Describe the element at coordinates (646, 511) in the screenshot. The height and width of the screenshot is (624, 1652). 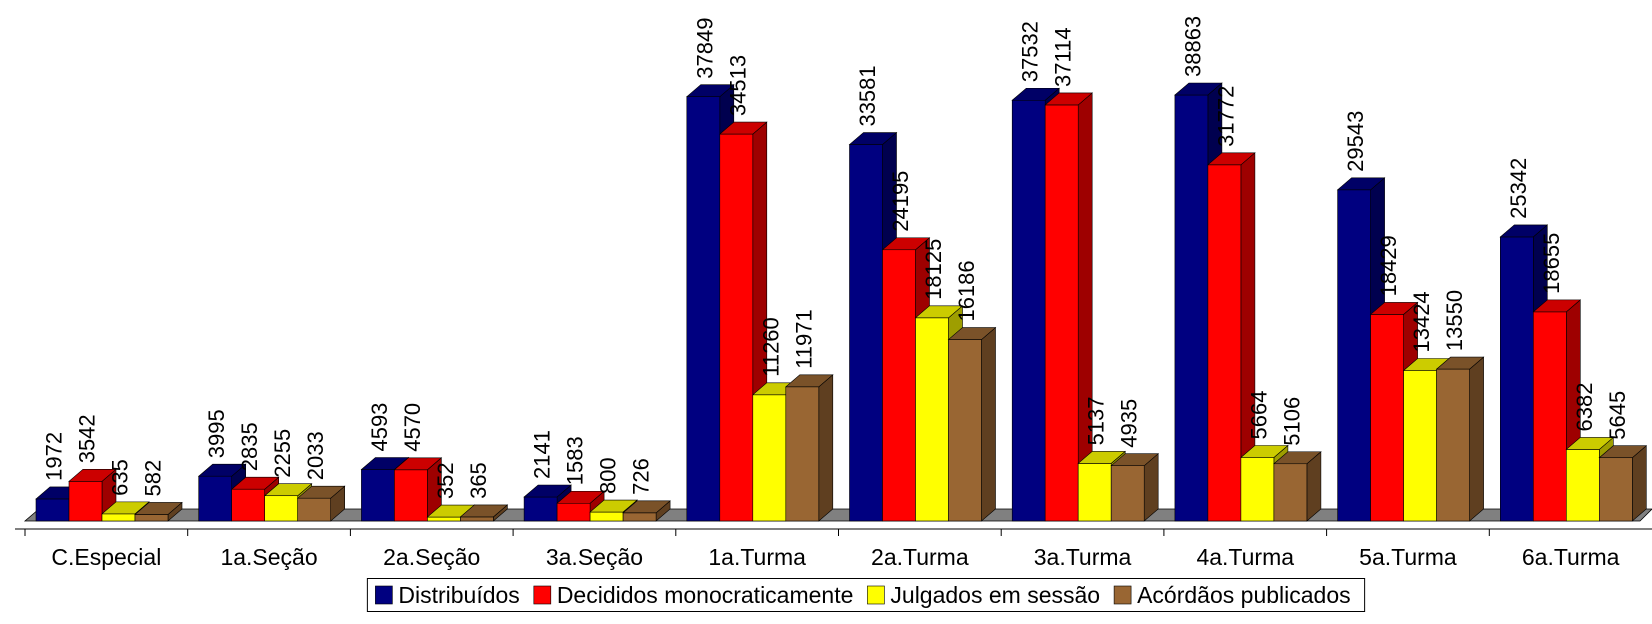
I see `bar-acordaos-publicados-3a-secao` at that location.